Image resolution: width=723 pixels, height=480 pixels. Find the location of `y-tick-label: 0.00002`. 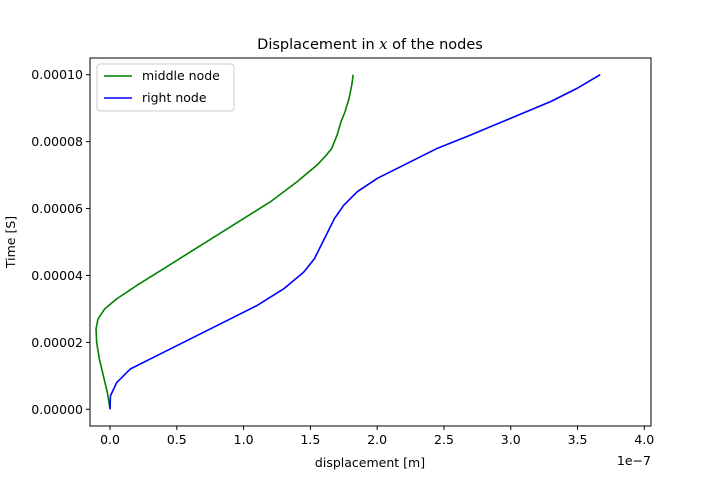

y-tick-label: 0.00002 is located at coordinates (57, 342).